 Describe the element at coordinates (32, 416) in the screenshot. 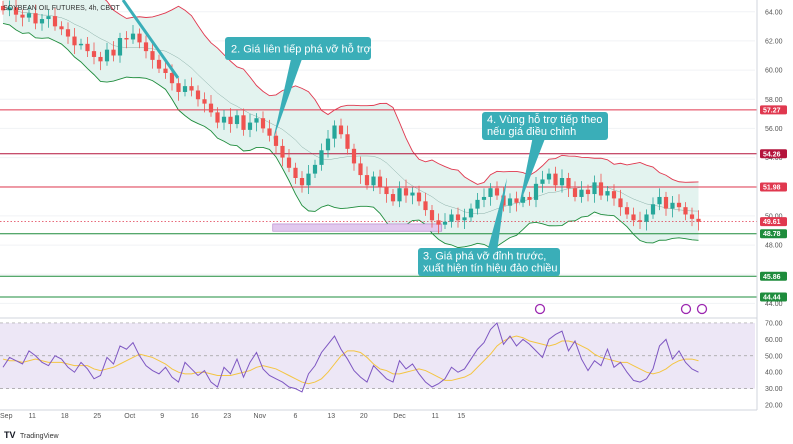

I see `time-tick-label: 11` at that location.